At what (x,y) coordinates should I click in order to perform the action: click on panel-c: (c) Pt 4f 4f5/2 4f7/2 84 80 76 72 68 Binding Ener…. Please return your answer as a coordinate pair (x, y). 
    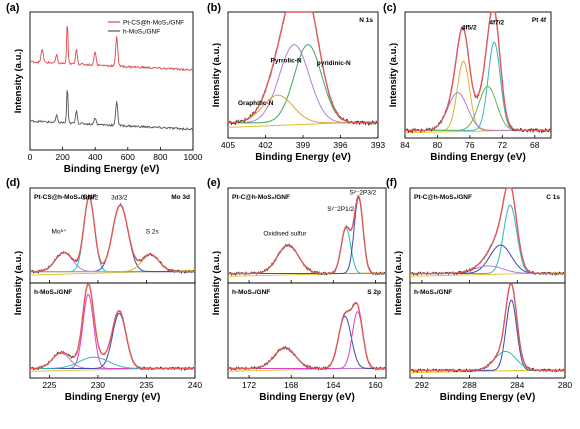
    Looking at the image, I should click on (467, 82).